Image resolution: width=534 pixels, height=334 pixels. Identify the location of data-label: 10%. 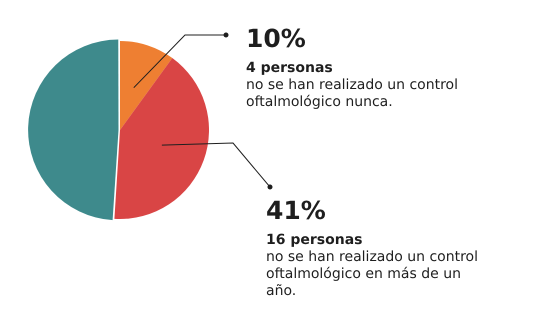
(276, 39).